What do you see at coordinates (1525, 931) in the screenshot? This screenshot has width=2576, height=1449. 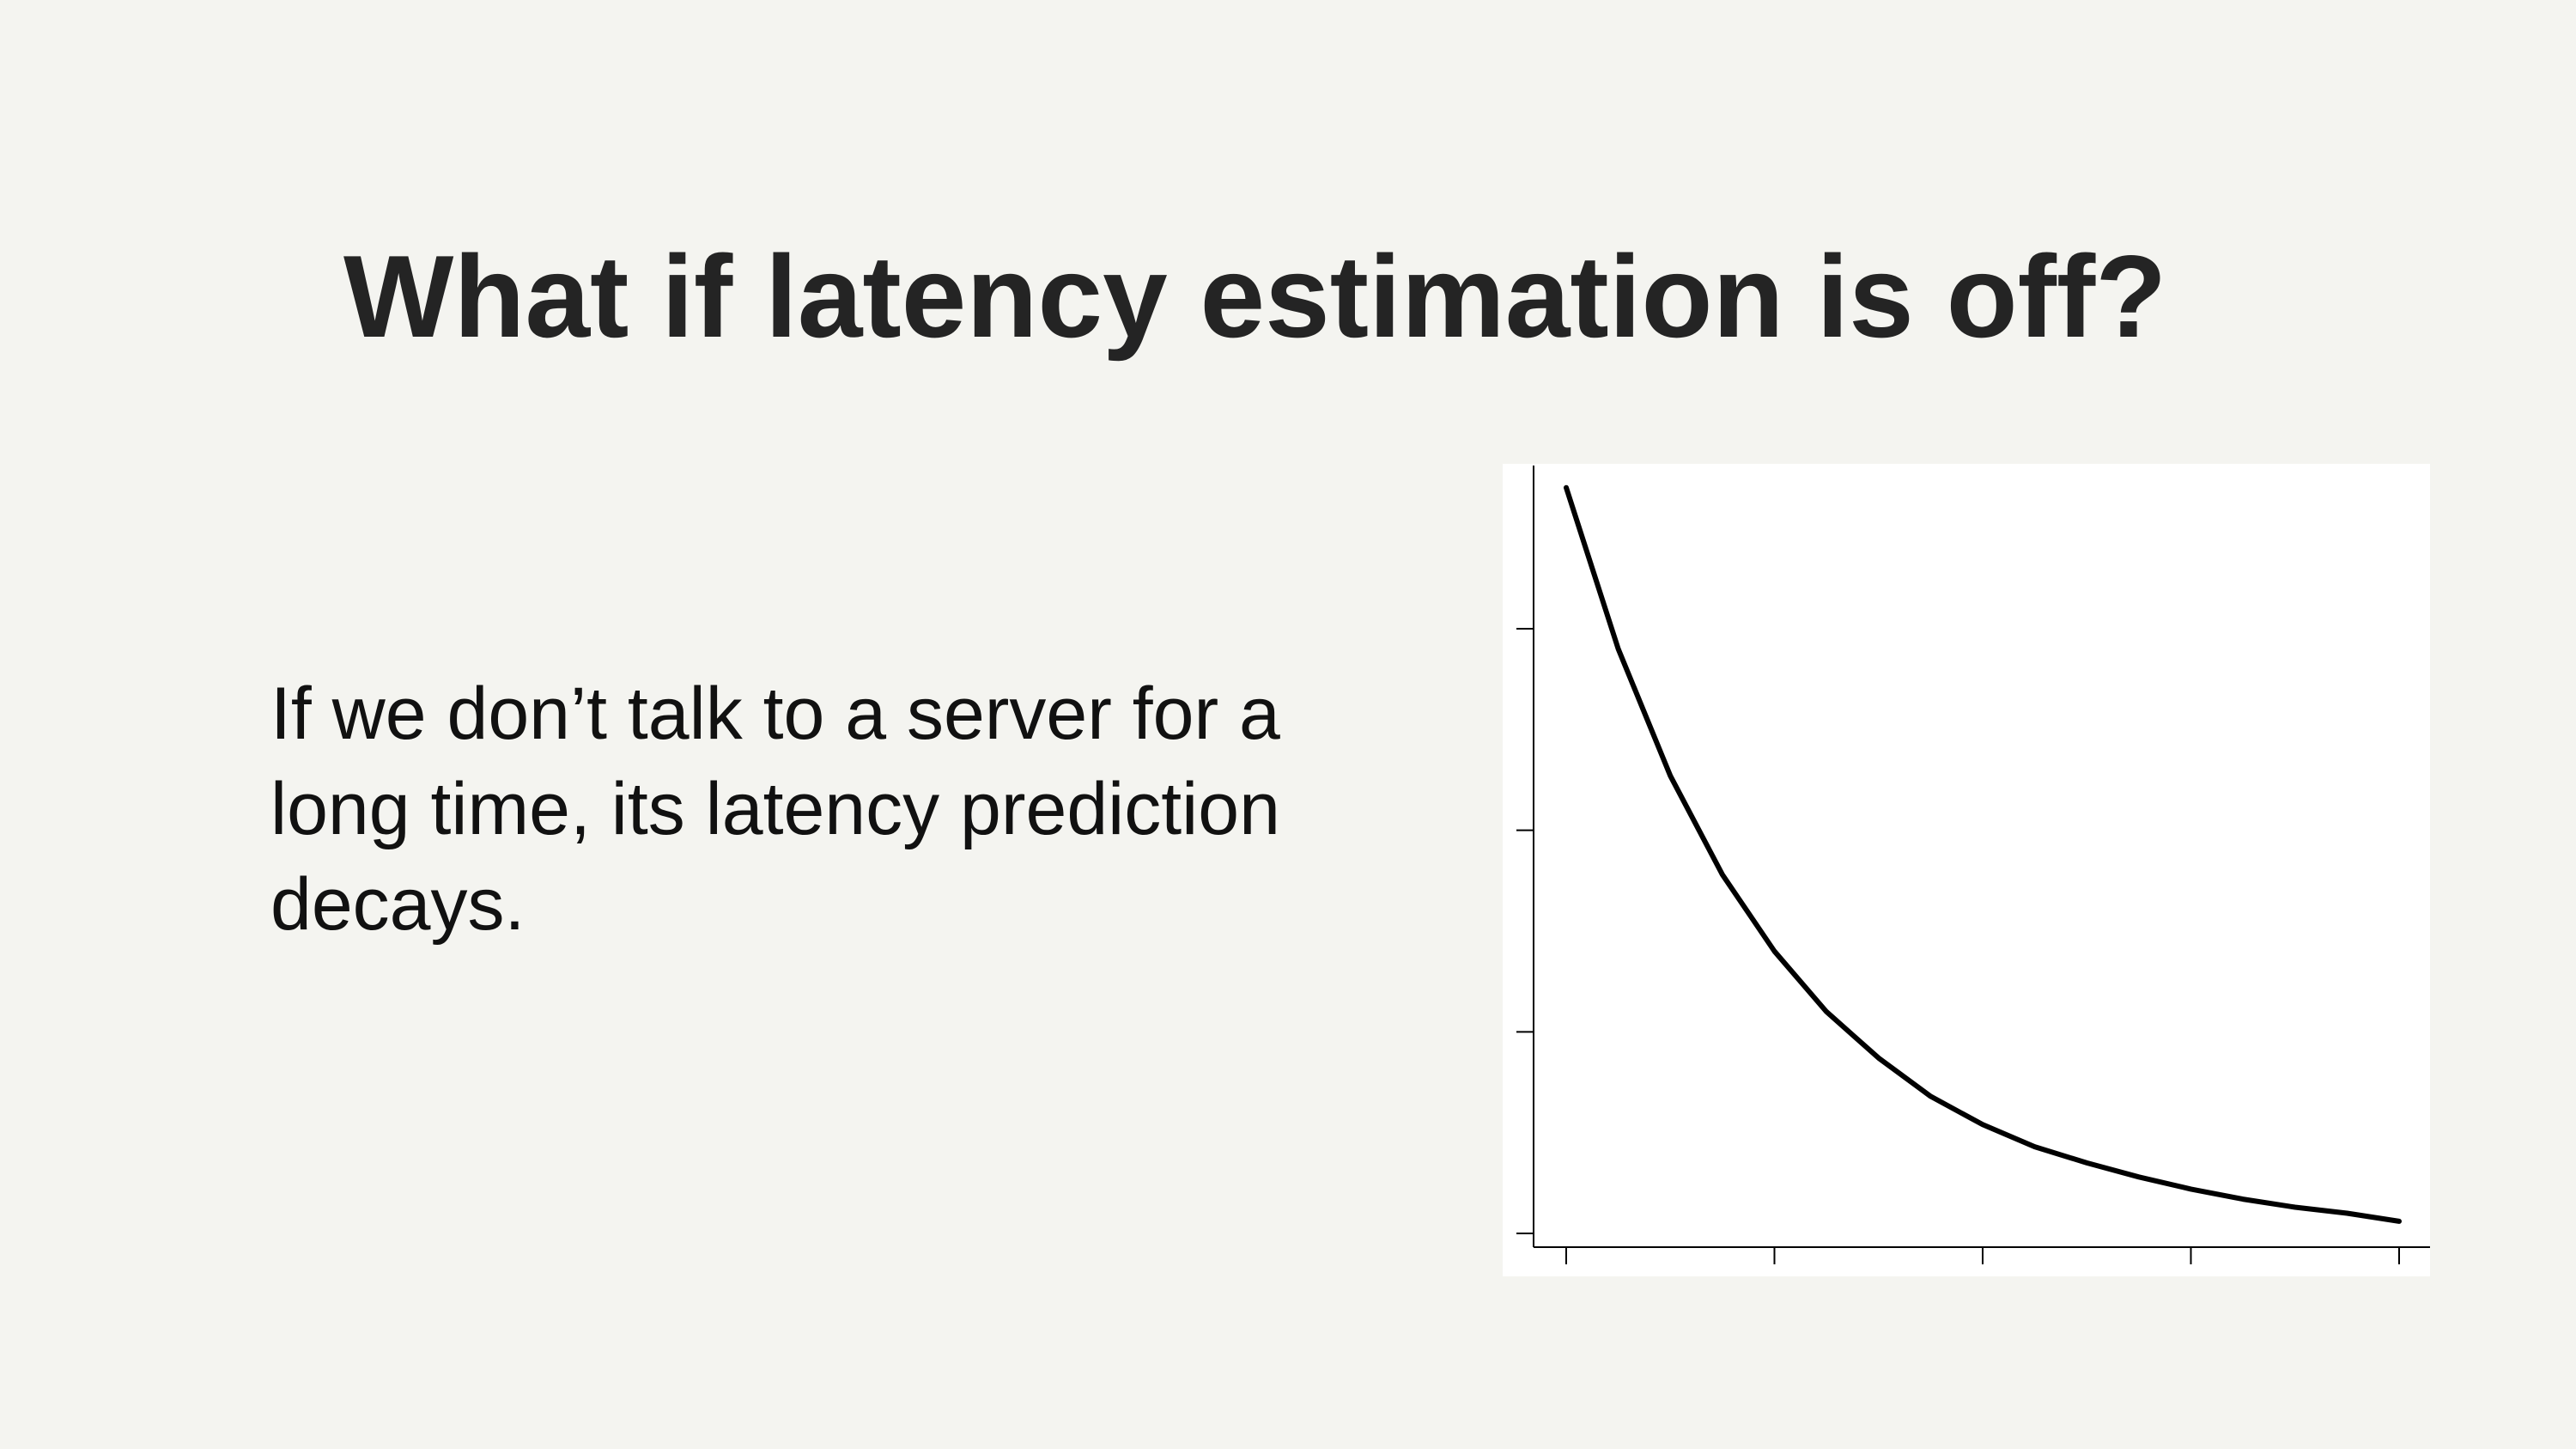 I see `y-axis-ticks` at bounding box center [1525, 931].